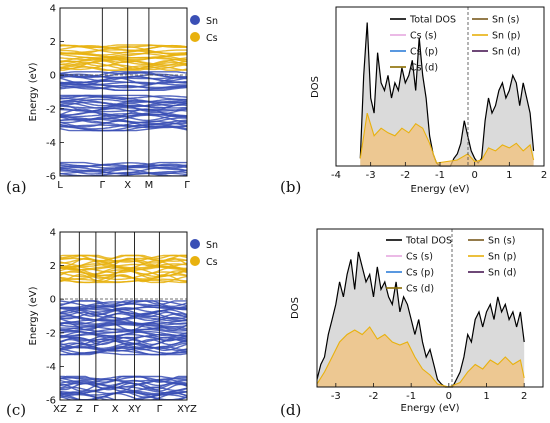  I want to click on ylabel-a: Energy (eV), so click(33, 91).